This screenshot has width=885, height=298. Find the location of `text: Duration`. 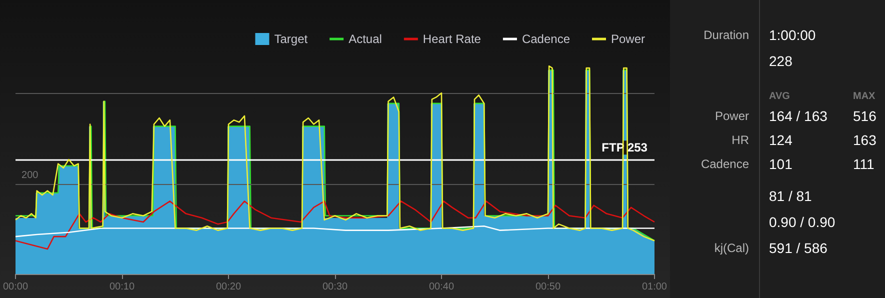

text: Duration is located at coordinates (726, 35).